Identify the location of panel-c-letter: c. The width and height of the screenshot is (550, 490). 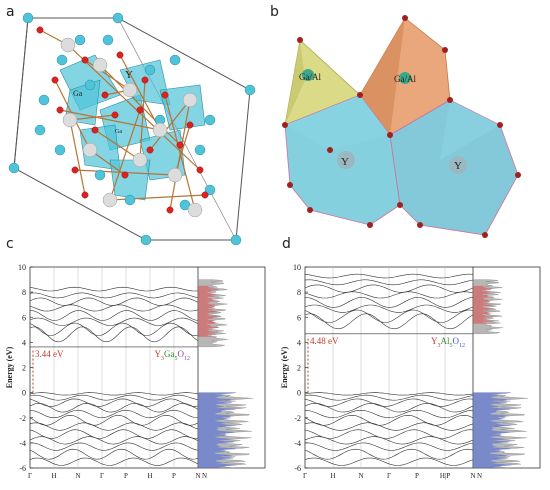
(10, 244).